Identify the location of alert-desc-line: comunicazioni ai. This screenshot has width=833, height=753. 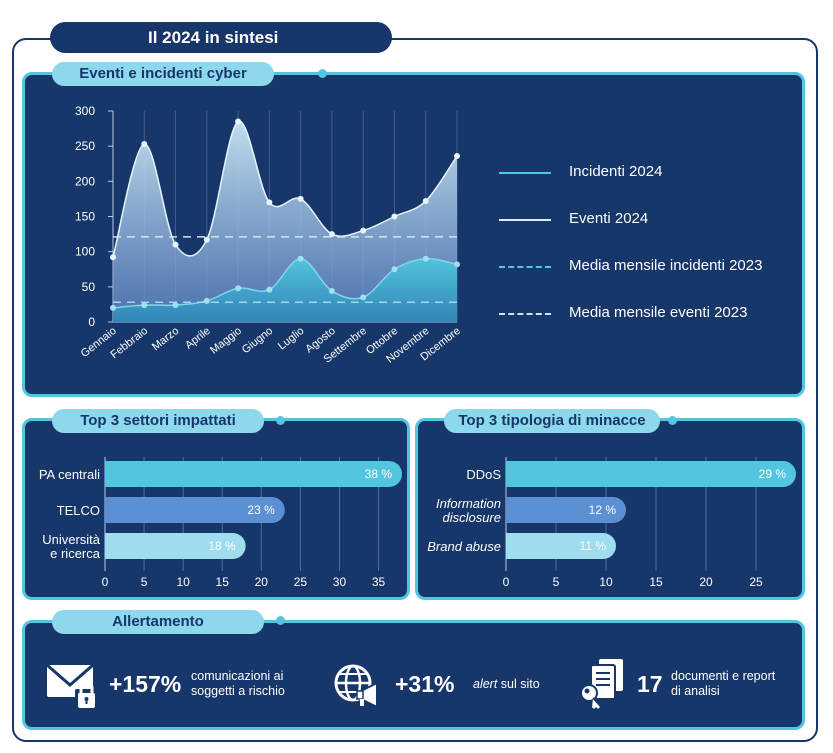
(237, 676).